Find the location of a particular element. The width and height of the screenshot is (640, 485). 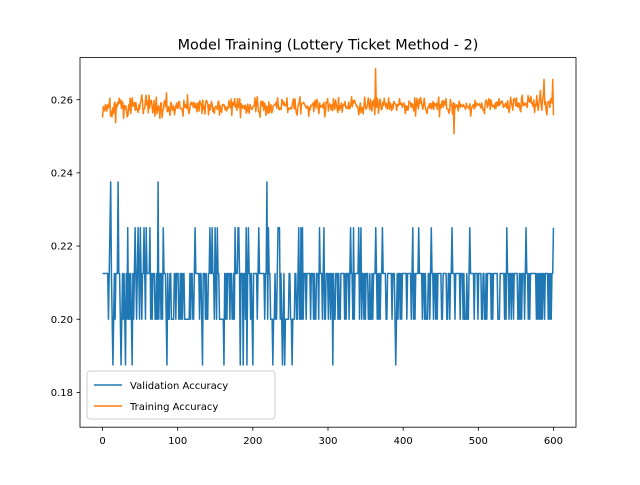

x-tick-label: 600 is located at coordinates (553, 441).